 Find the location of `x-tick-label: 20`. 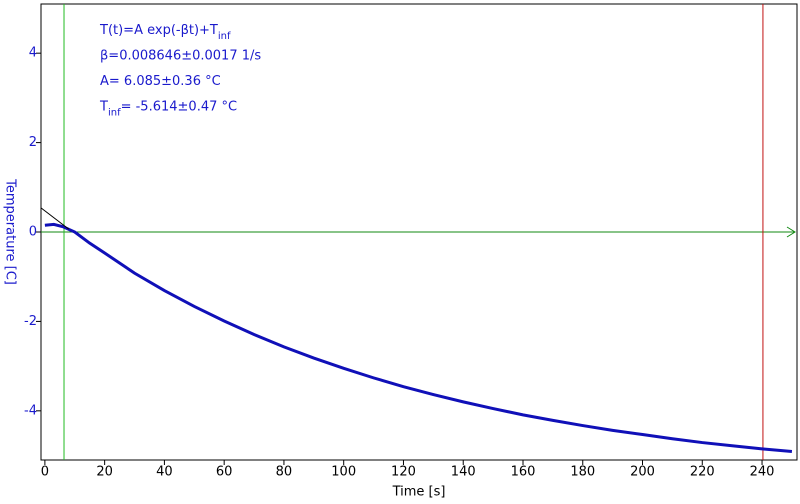

x-tick-label: 20 is located at coordinates (104, 472).